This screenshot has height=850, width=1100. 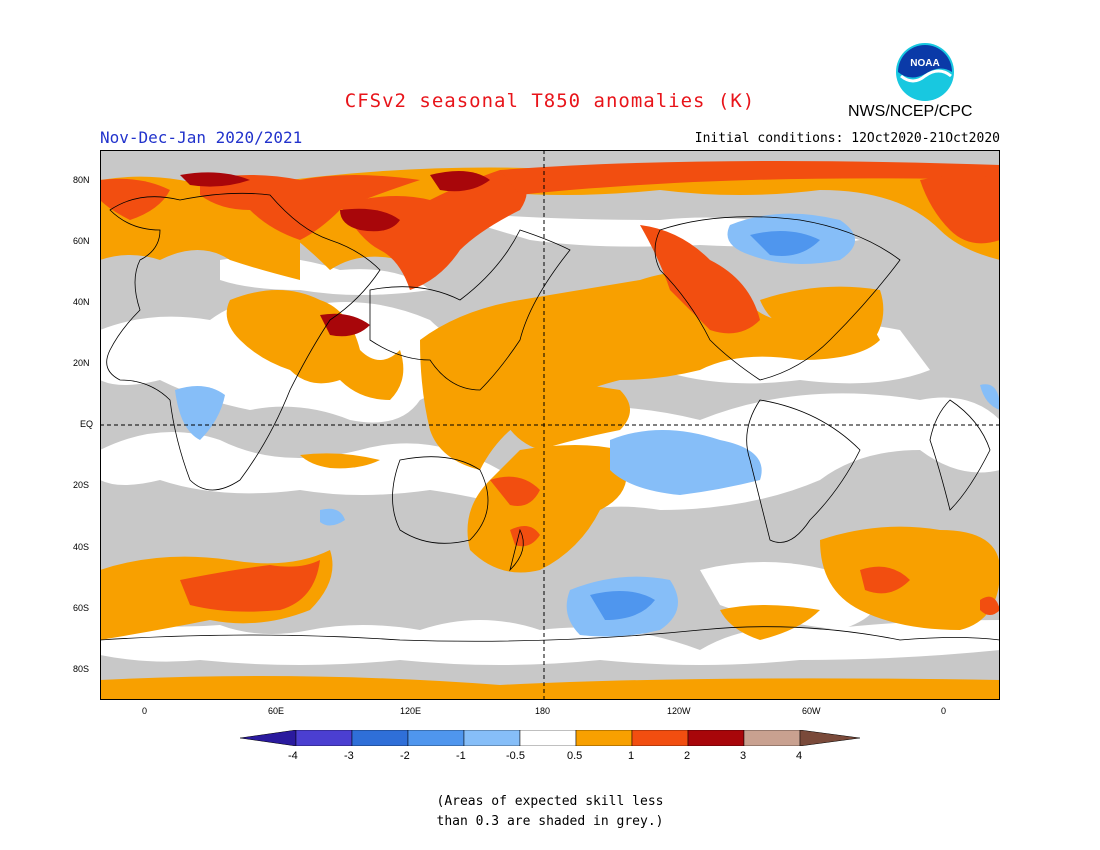 What do you see at coordinates (405, 756) in the screenshot?
I see `colorbar-tick: -2` at bounding box center [405, 756].